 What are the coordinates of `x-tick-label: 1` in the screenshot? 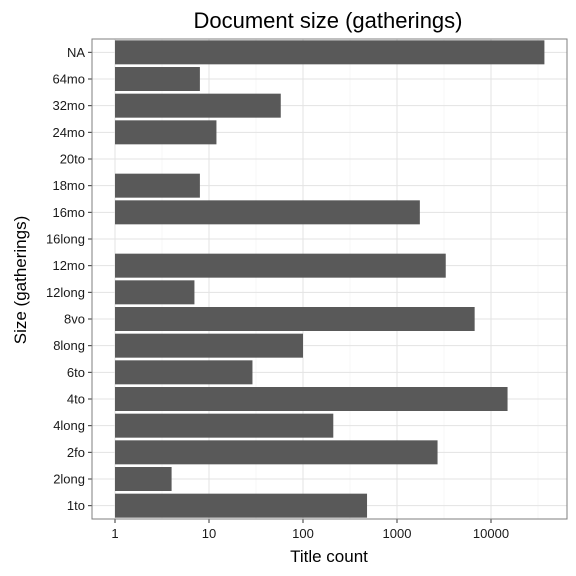 It's located at (114, 533).